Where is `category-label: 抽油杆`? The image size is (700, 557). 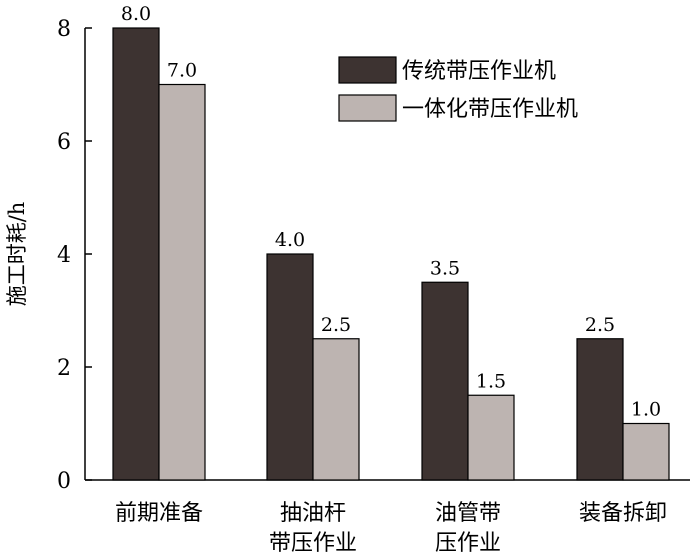 category-label: 抽油杆 is located at coordinates (313, 513).